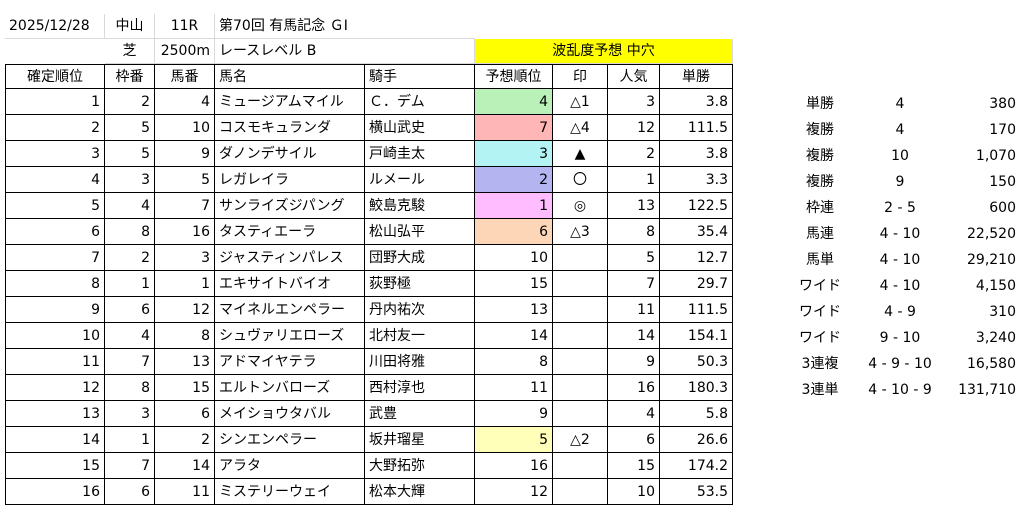  What do you see at coordinates (185, 414) in the screenshot?
I see `uma-cell: 6` at bounding box center [185, 414].